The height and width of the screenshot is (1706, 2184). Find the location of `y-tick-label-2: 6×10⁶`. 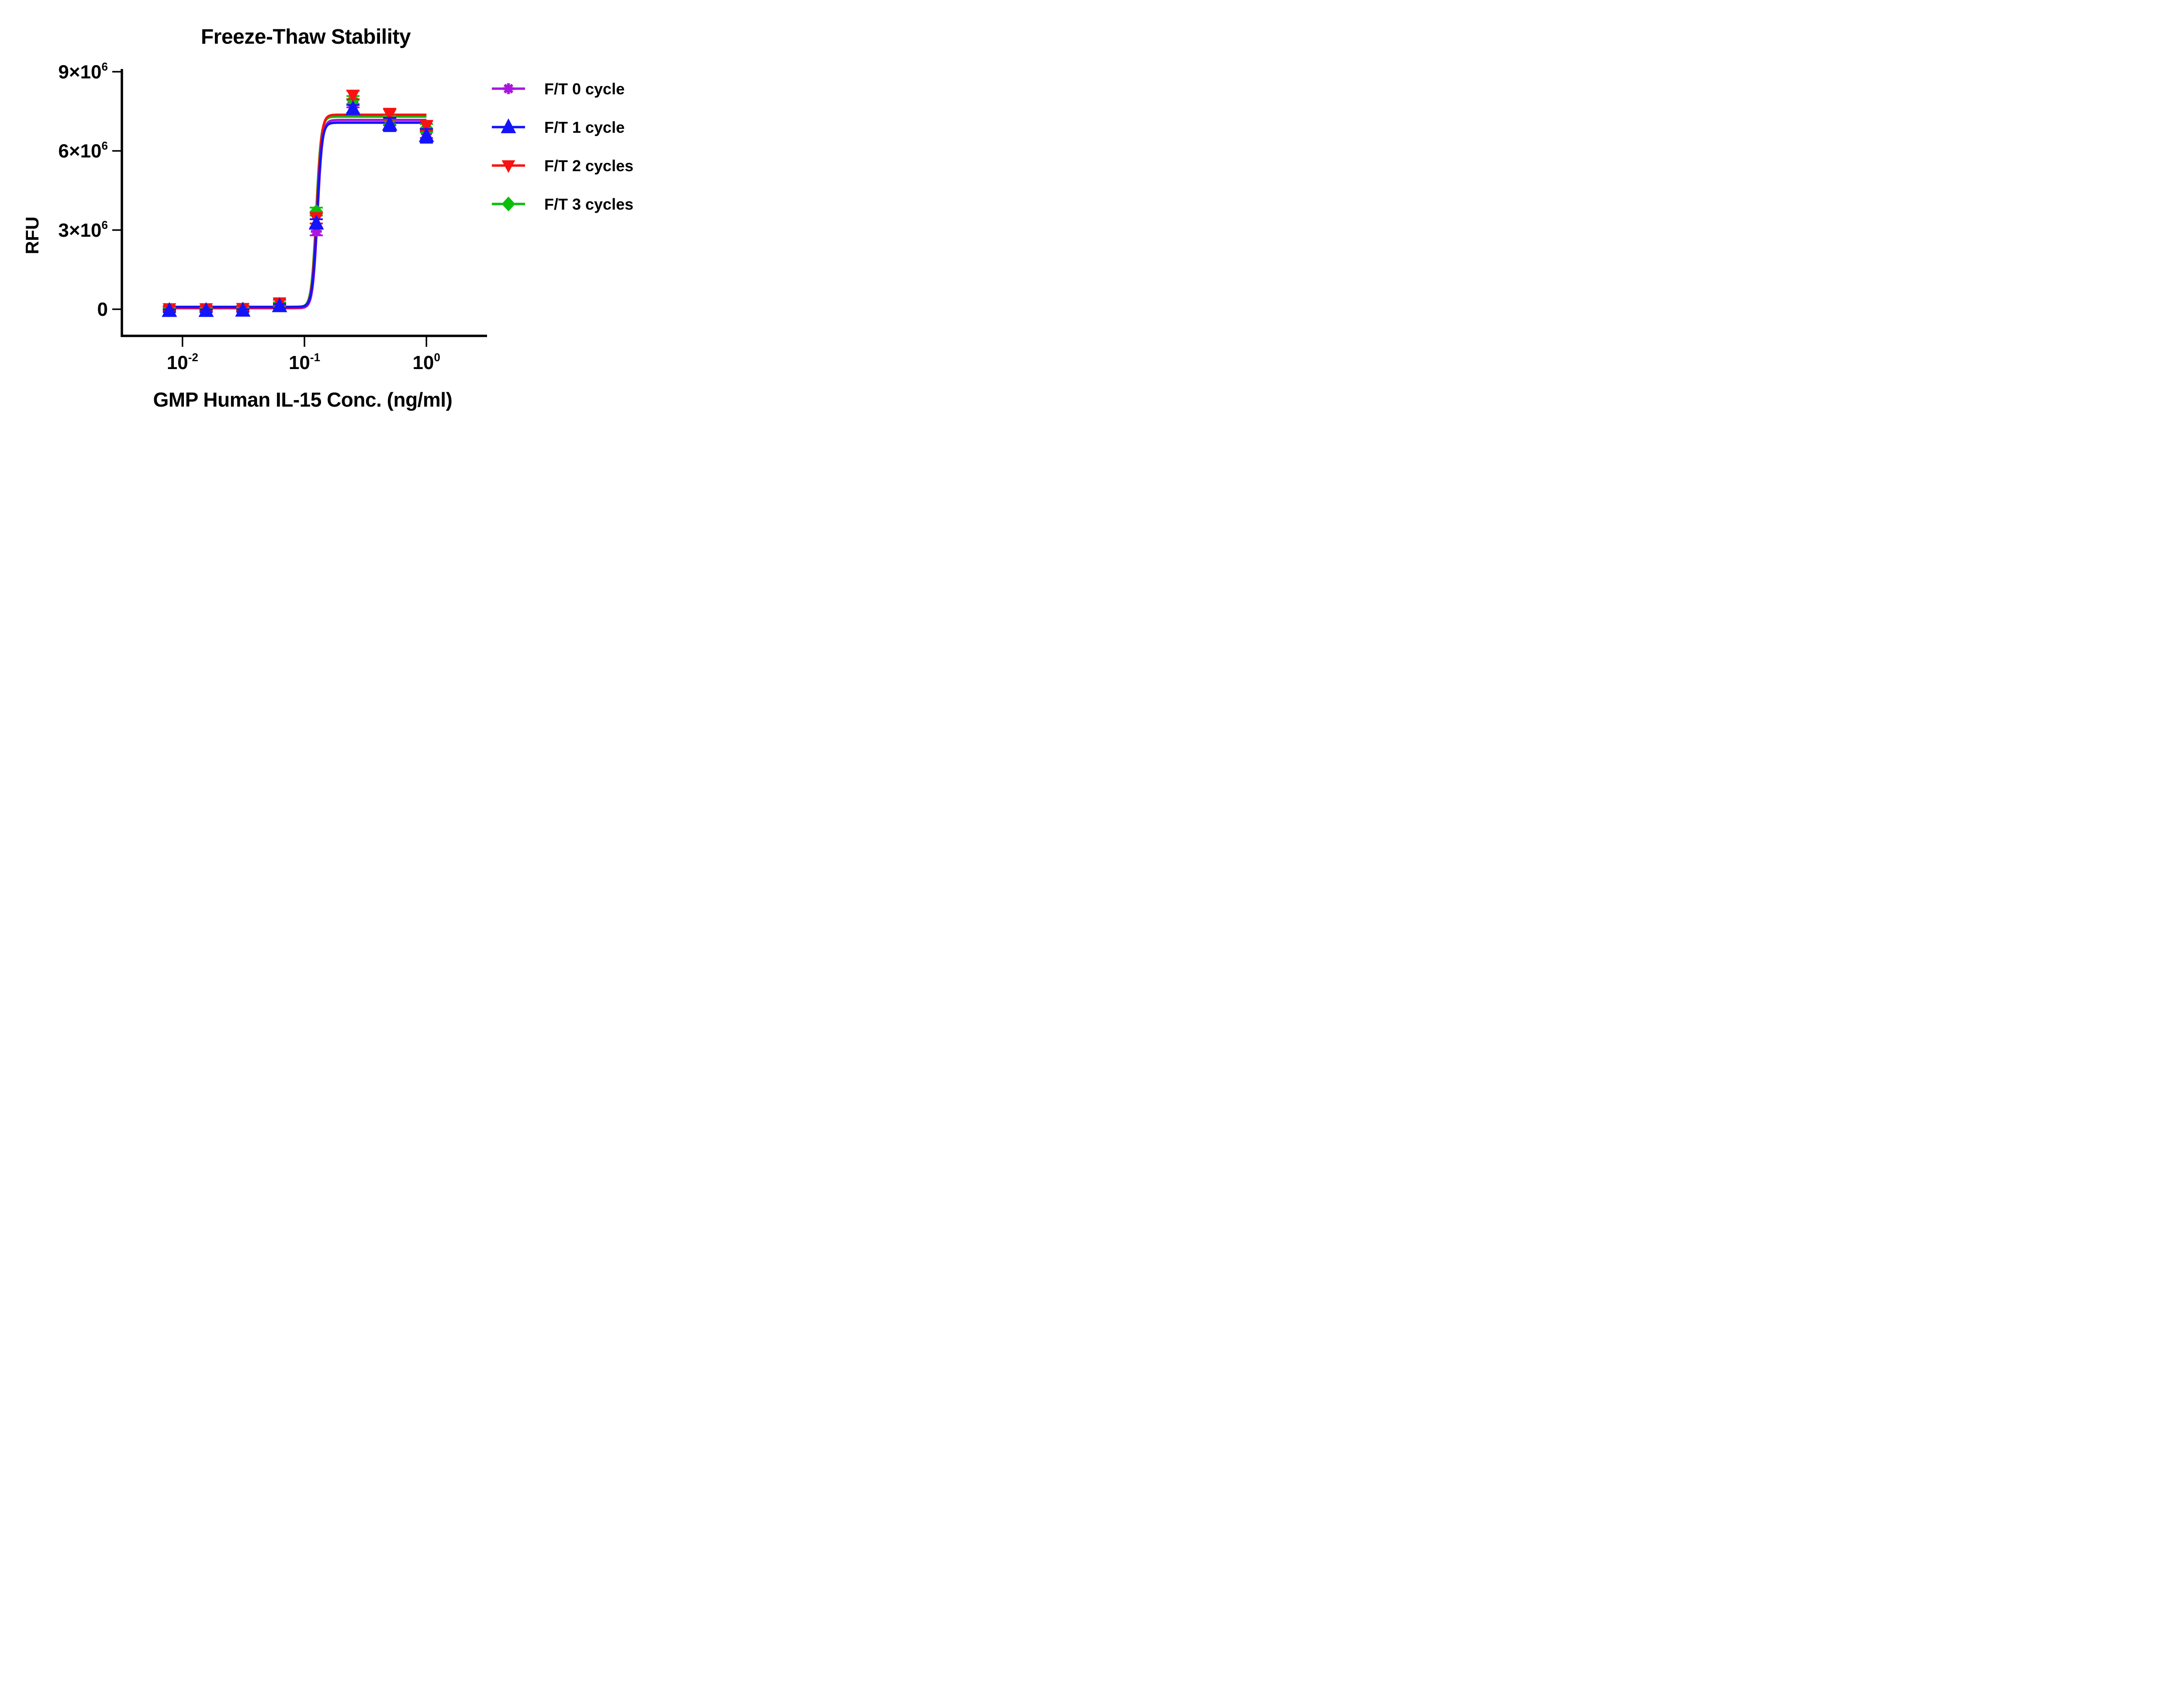

y-tick-label-2: 6×10⁶ is located at coordinates (83, 150).